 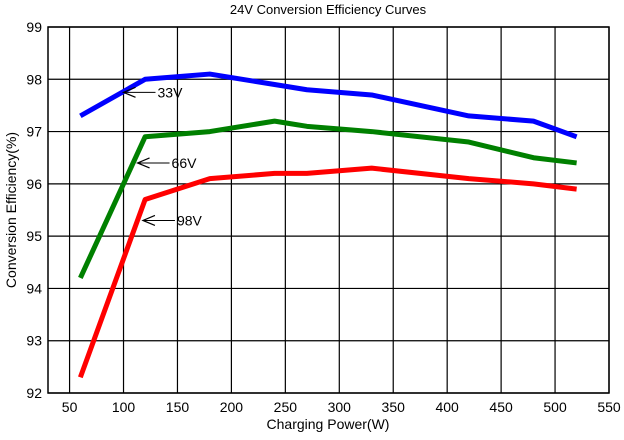 What do you see at coordinates (171, 92) in the screenshot?
I see `annotation-label-33V: 33V` at bounding box center [171, 92].